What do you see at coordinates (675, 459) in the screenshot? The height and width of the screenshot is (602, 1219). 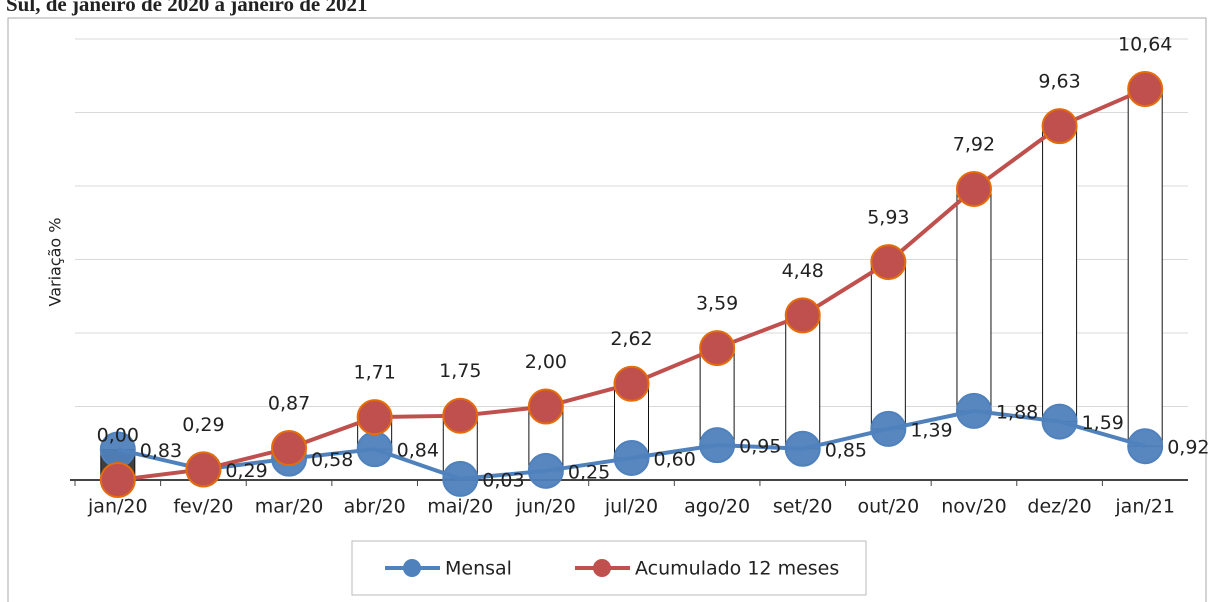 I see `data-label: 0,60` at bounding box center [675, 459].